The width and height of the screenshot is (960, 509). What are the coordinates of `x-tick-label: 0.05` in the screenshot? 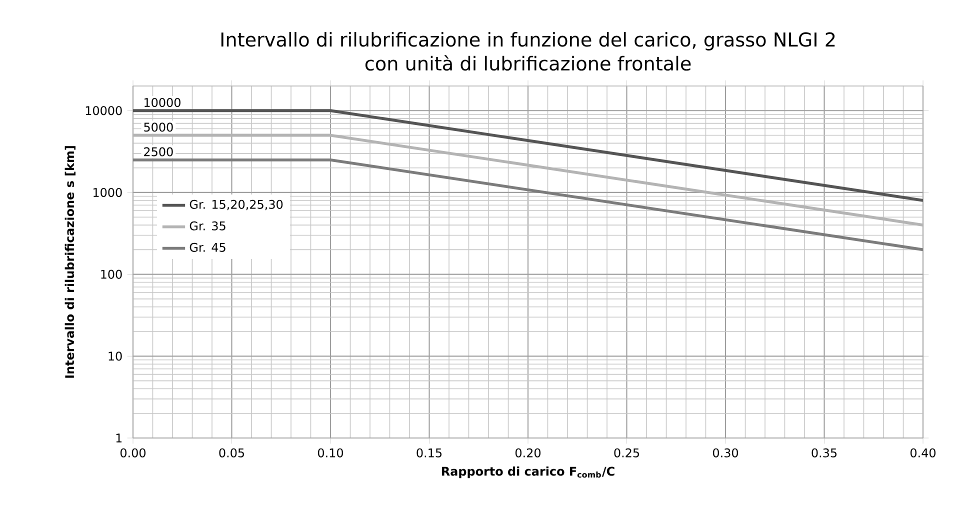 It's located at (231, 453).